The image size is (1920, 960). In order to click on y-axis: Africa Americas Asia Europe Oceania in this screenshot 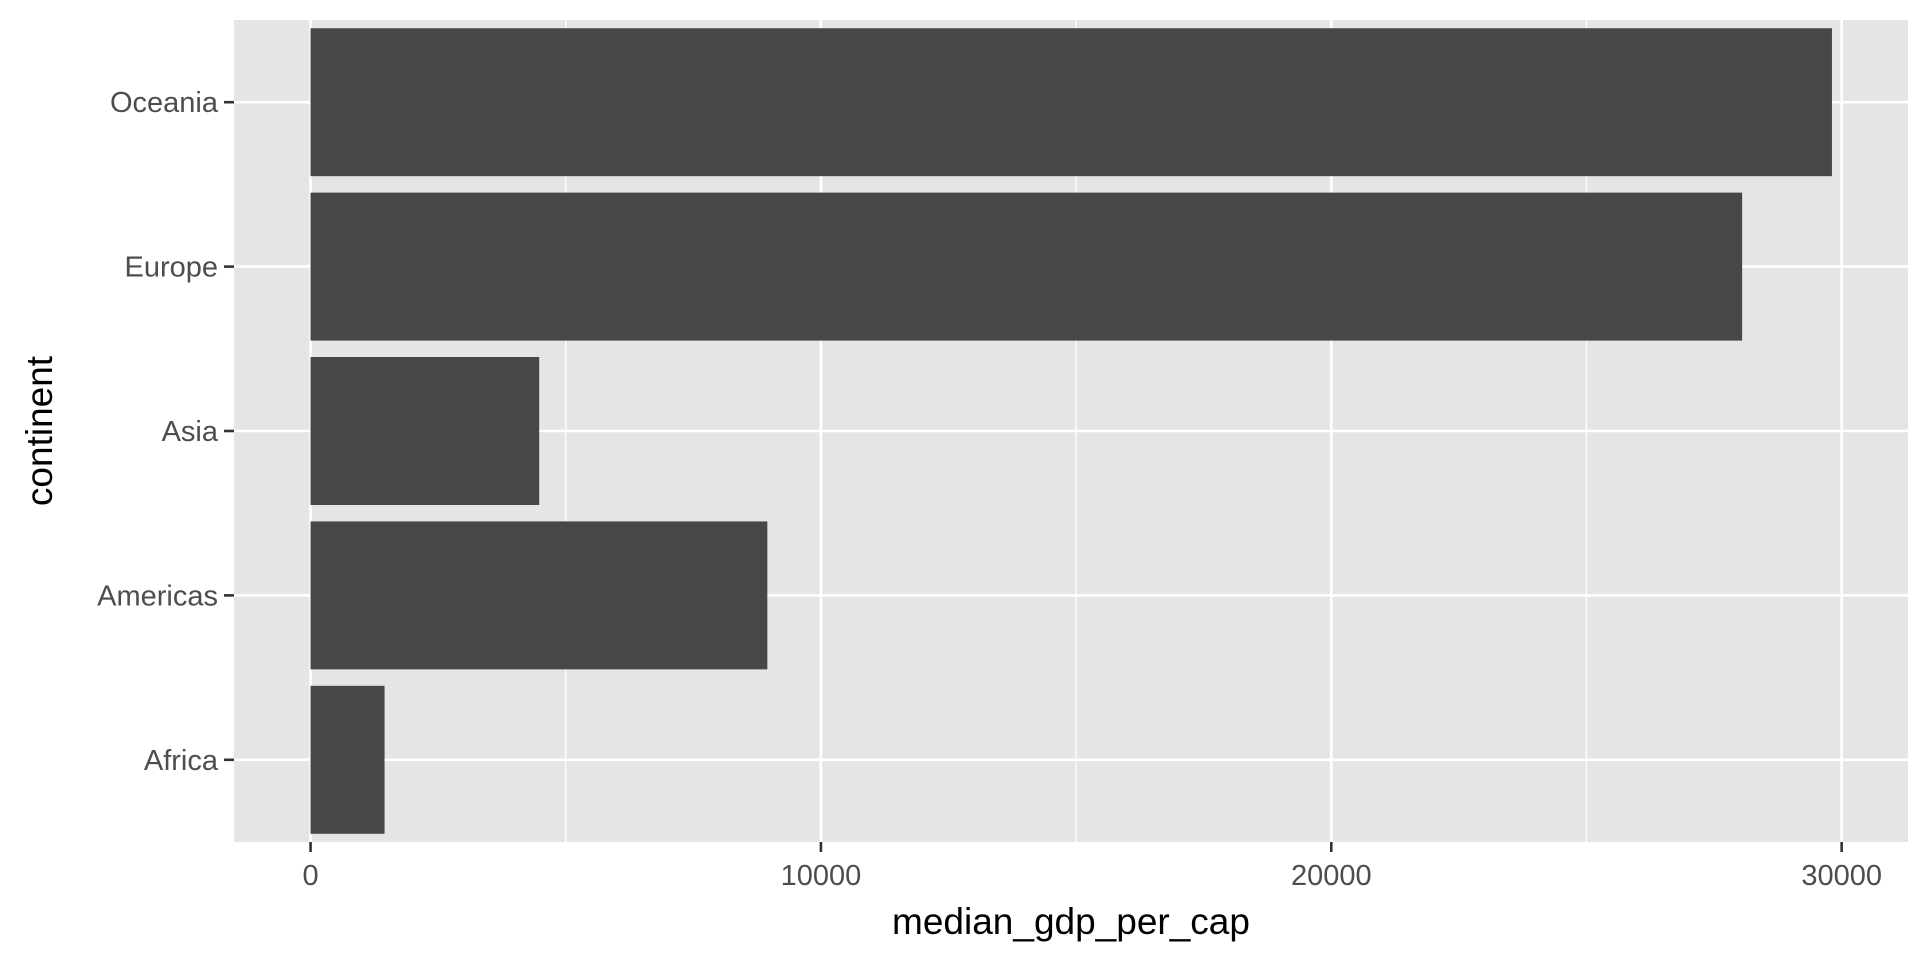, I will do `click(165, 432)`.